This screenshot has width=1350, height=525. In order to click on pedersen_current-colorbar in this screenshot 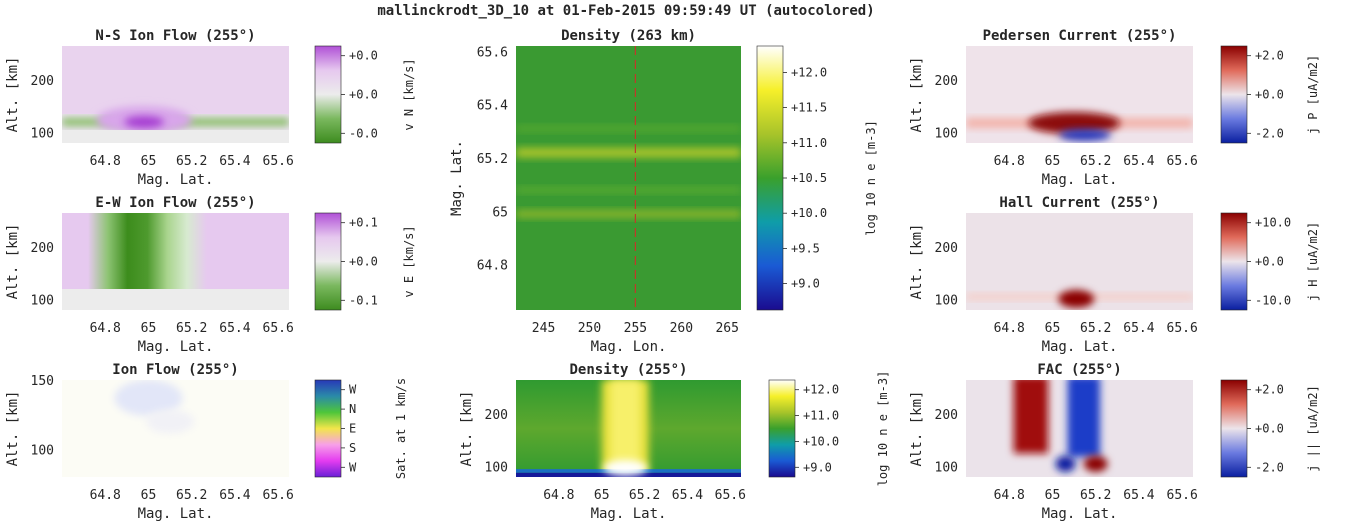, I will do `click(1234, 94)`.